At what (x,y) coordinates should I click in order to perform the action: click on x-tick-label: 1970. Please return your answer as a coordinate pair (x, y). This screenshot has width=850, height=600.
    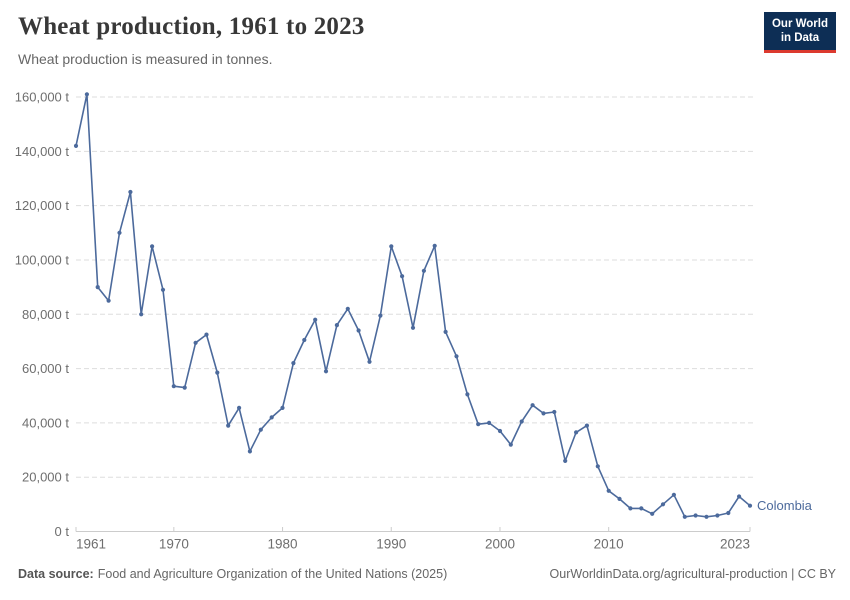
    Looking at the image, I should click on (174, 544).